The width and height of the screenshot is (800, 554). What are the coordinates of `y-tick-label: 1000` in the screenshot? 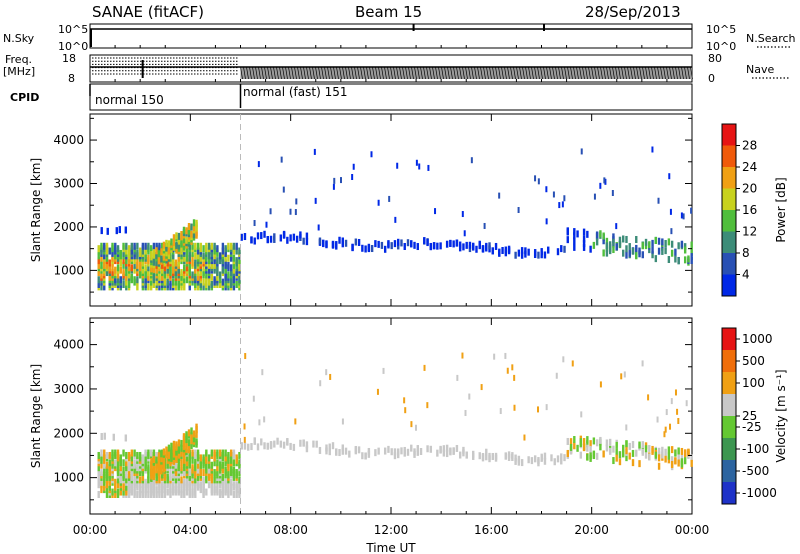 It's located at (68, 270).